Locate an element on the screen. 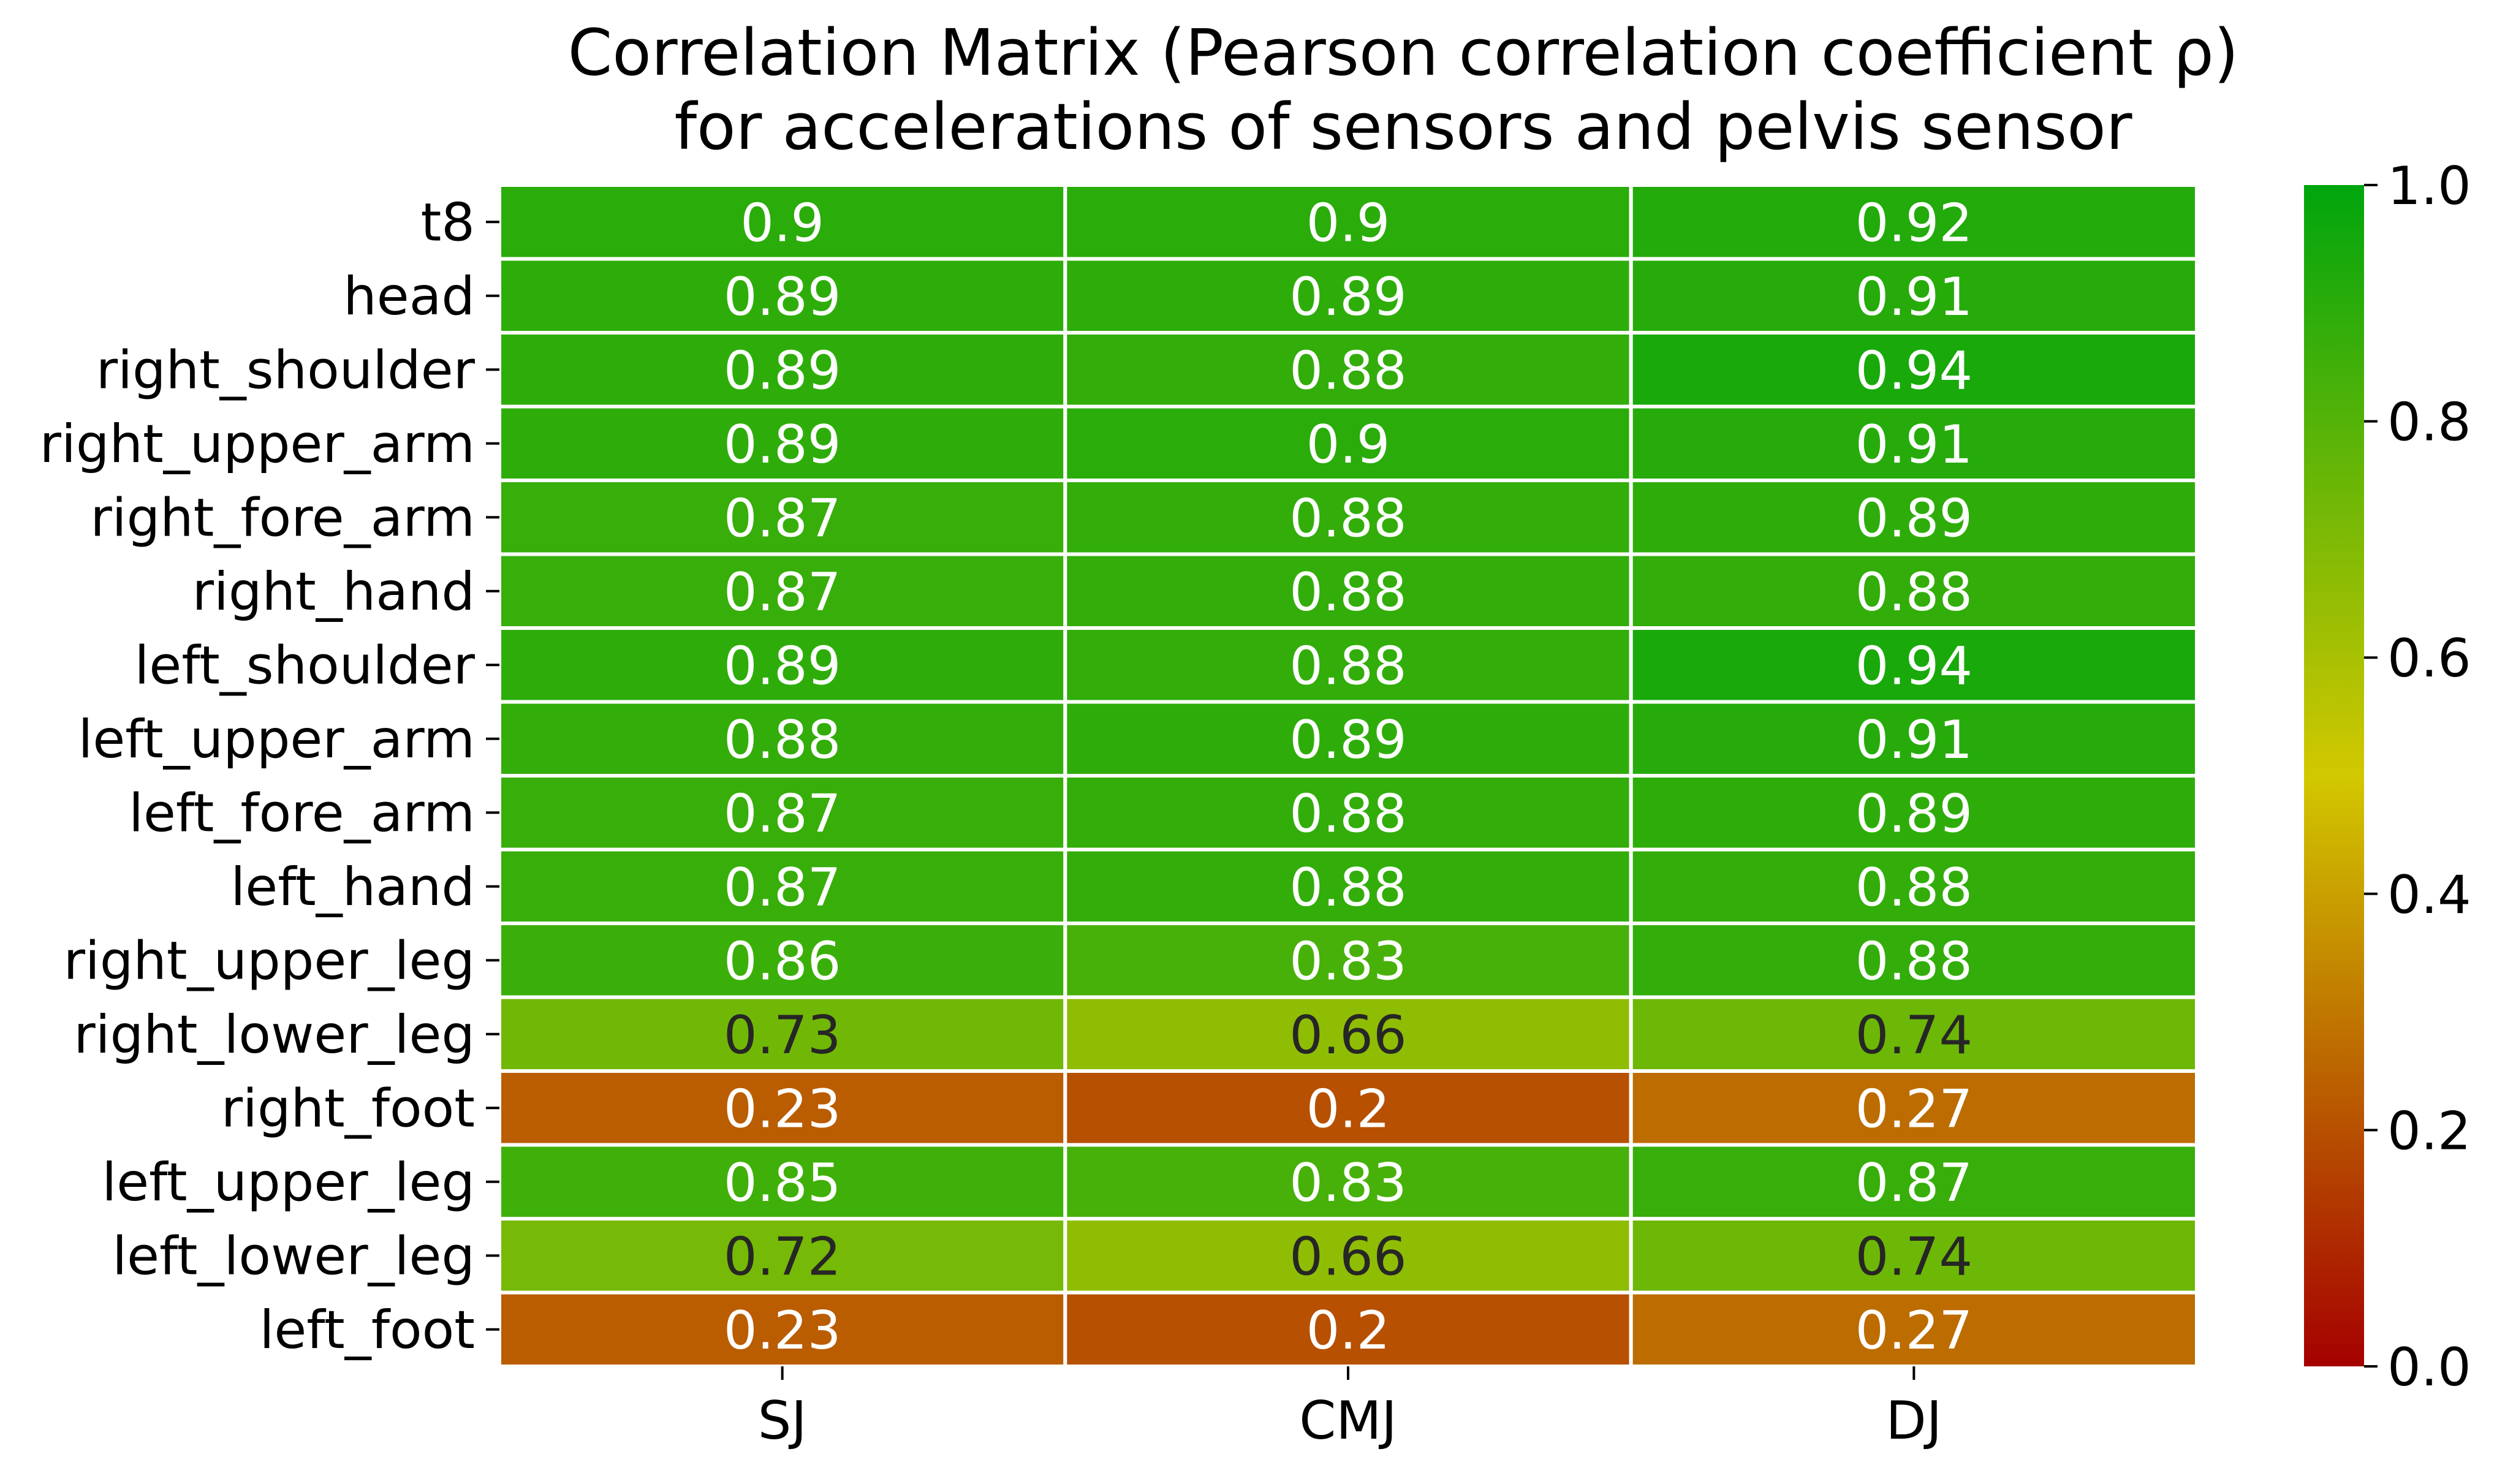 The height and width of the screenshot is (1484, 2505). cell-value-label: 0.73 is located at coordinates (783, 1035).